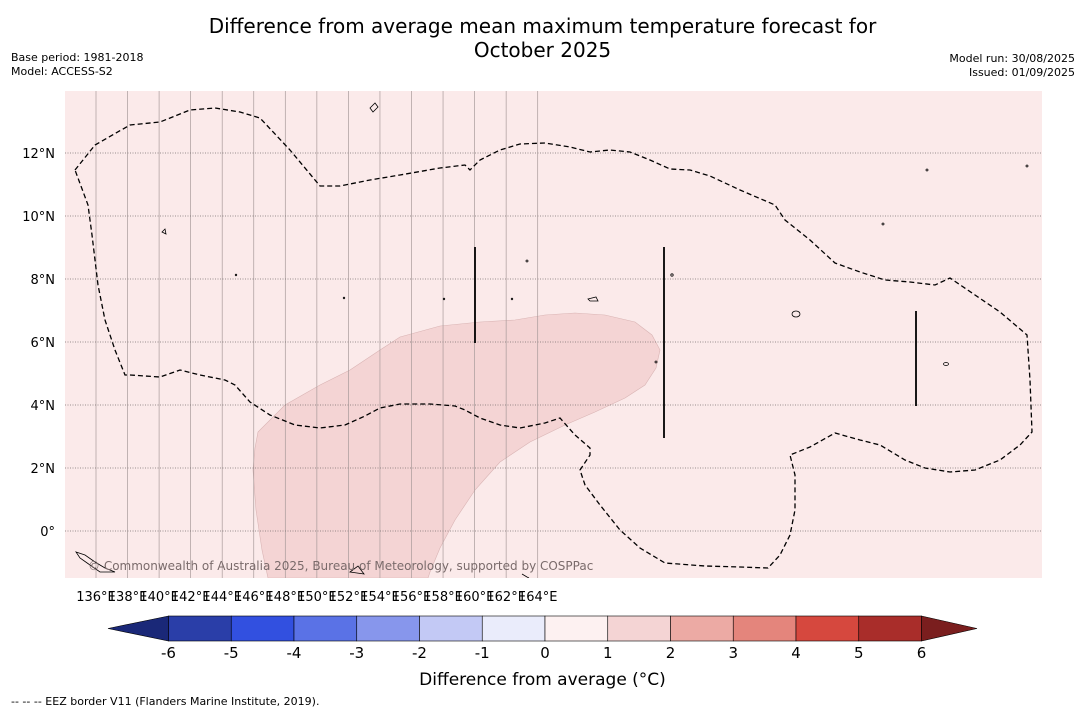 The height and width of the screenshot is (713, 1085). I want to click on latitude-tick-label: 12°N, so click(38, 154).